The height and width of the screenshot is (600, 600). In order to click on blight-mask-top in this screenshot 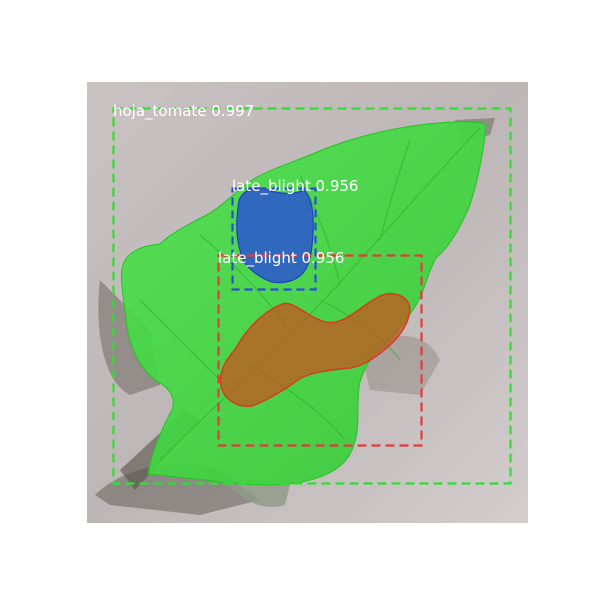, I will do `click(275, 235)`.